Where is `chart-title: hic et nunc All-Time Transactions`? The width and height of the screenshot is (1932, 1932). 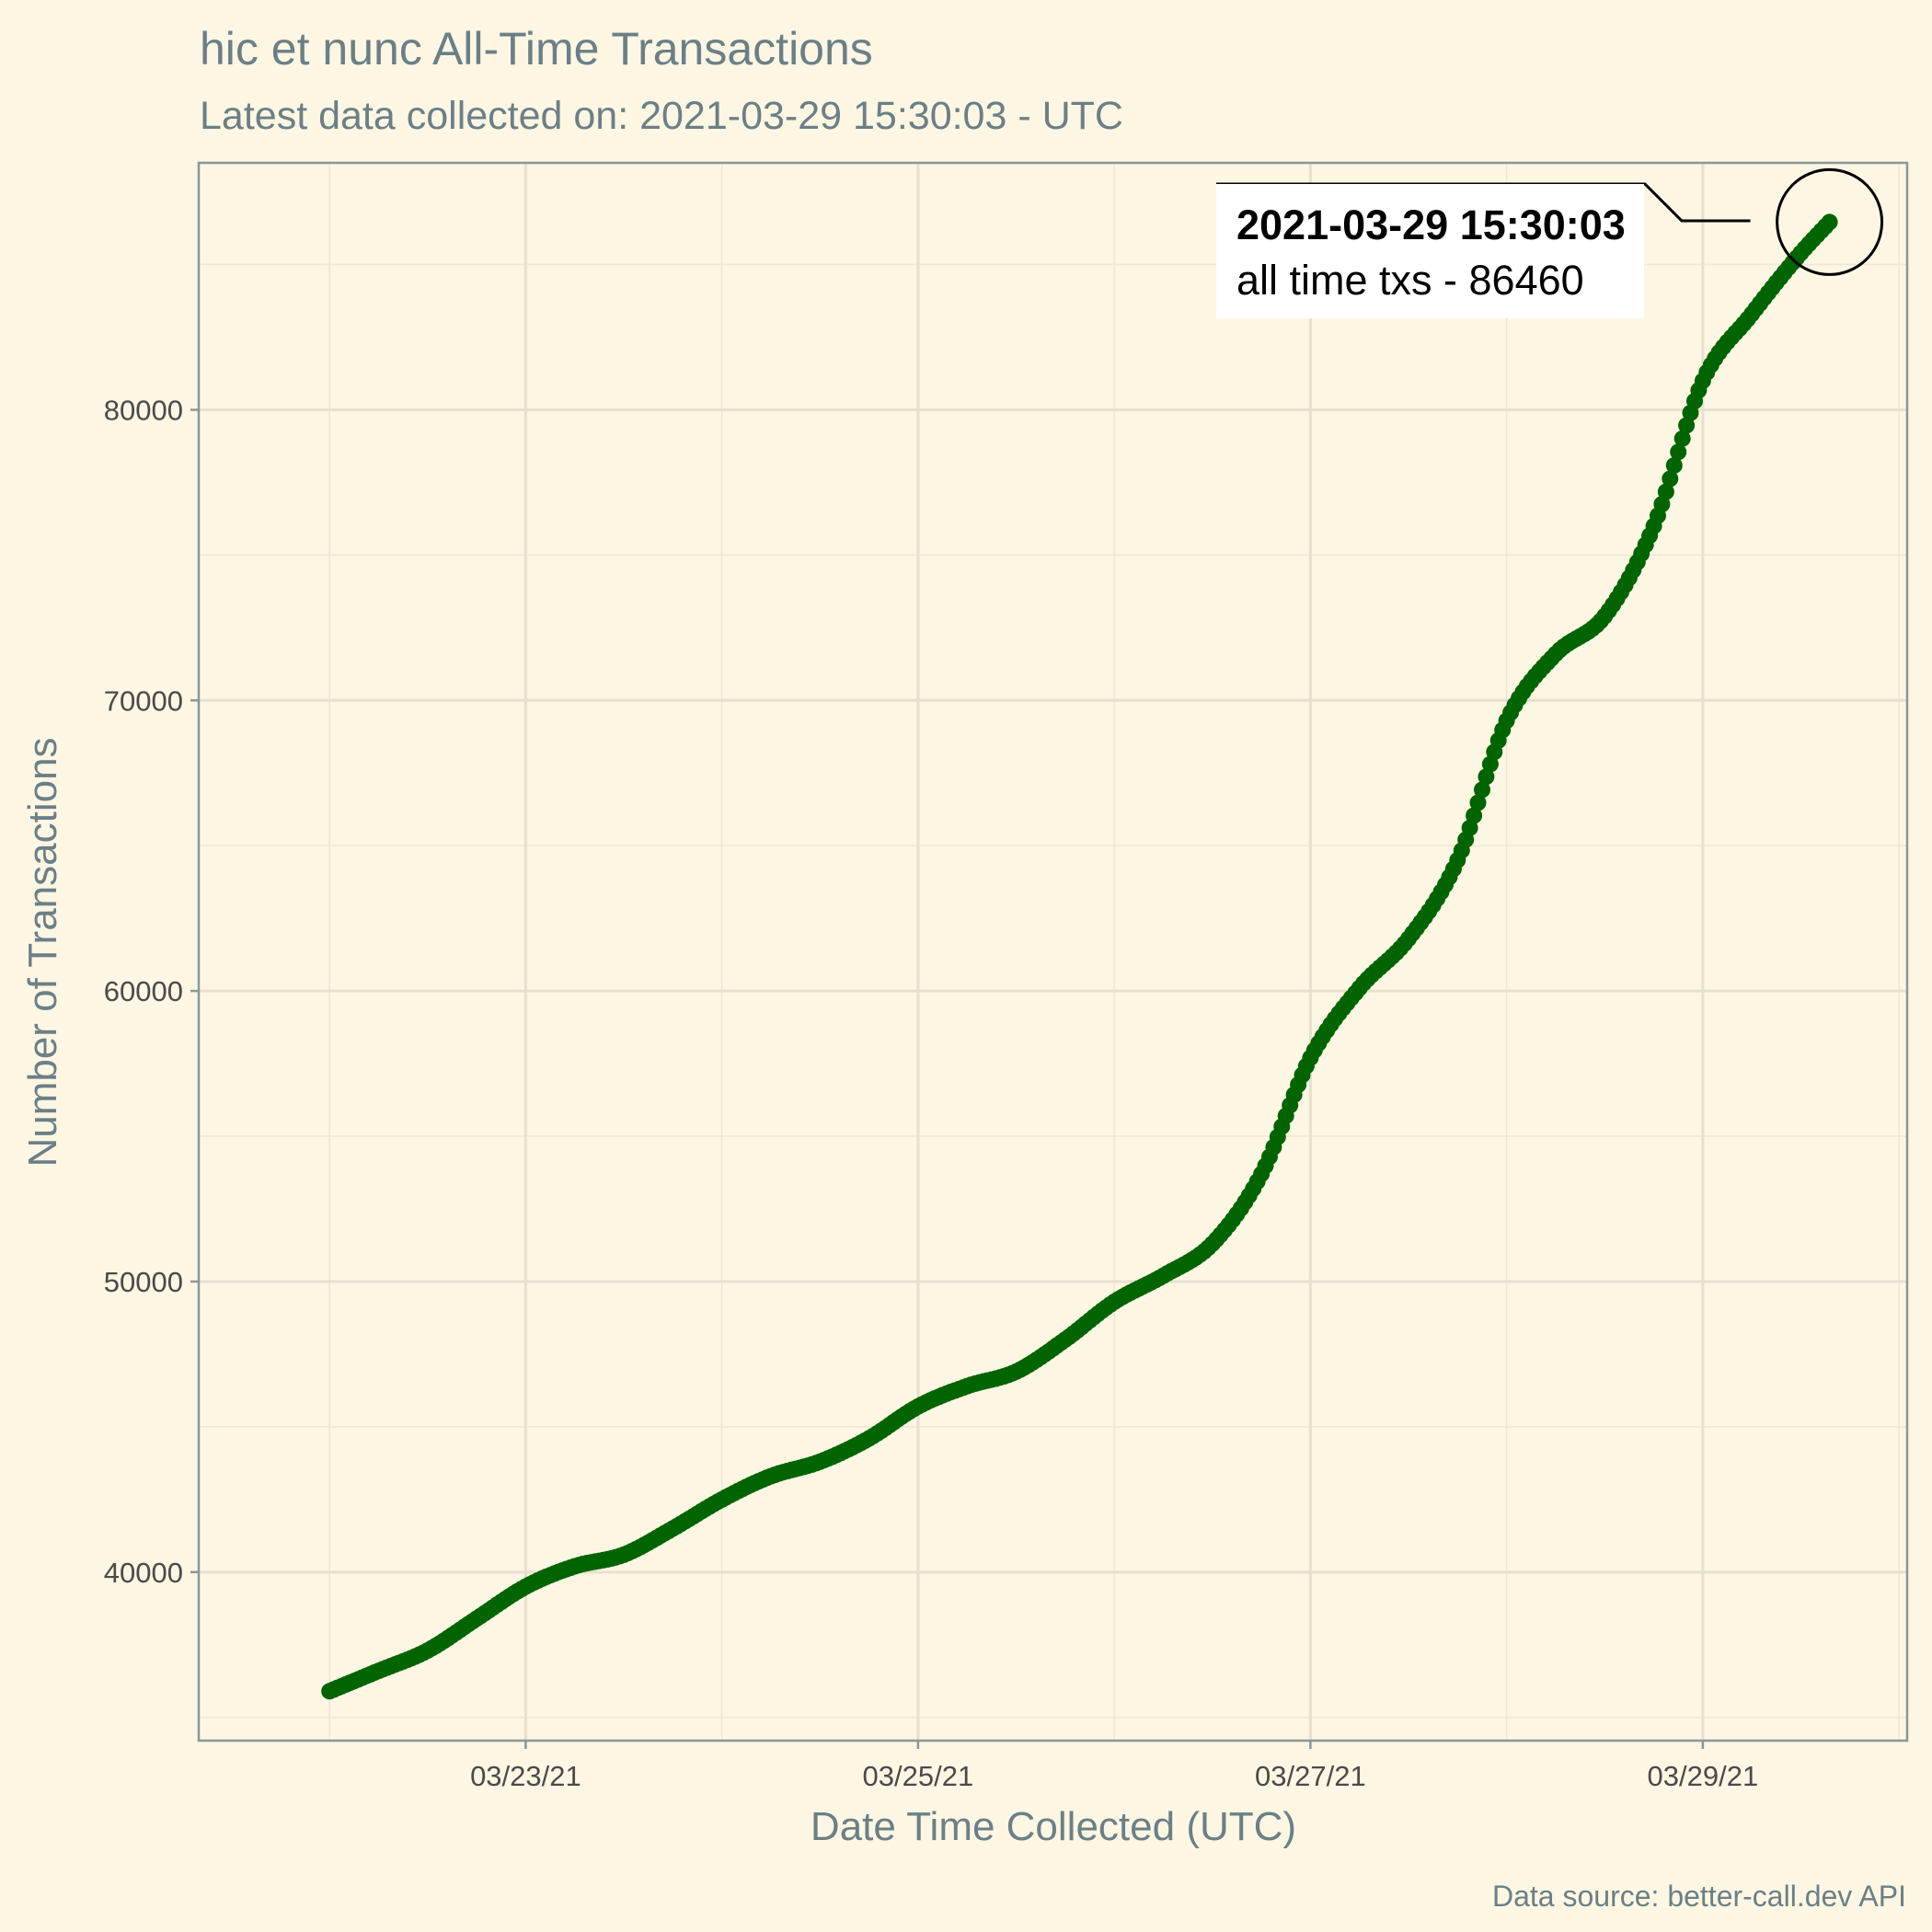 chart-title: hic et nunc All-Time Transactions is located at coordinates (536, 49).